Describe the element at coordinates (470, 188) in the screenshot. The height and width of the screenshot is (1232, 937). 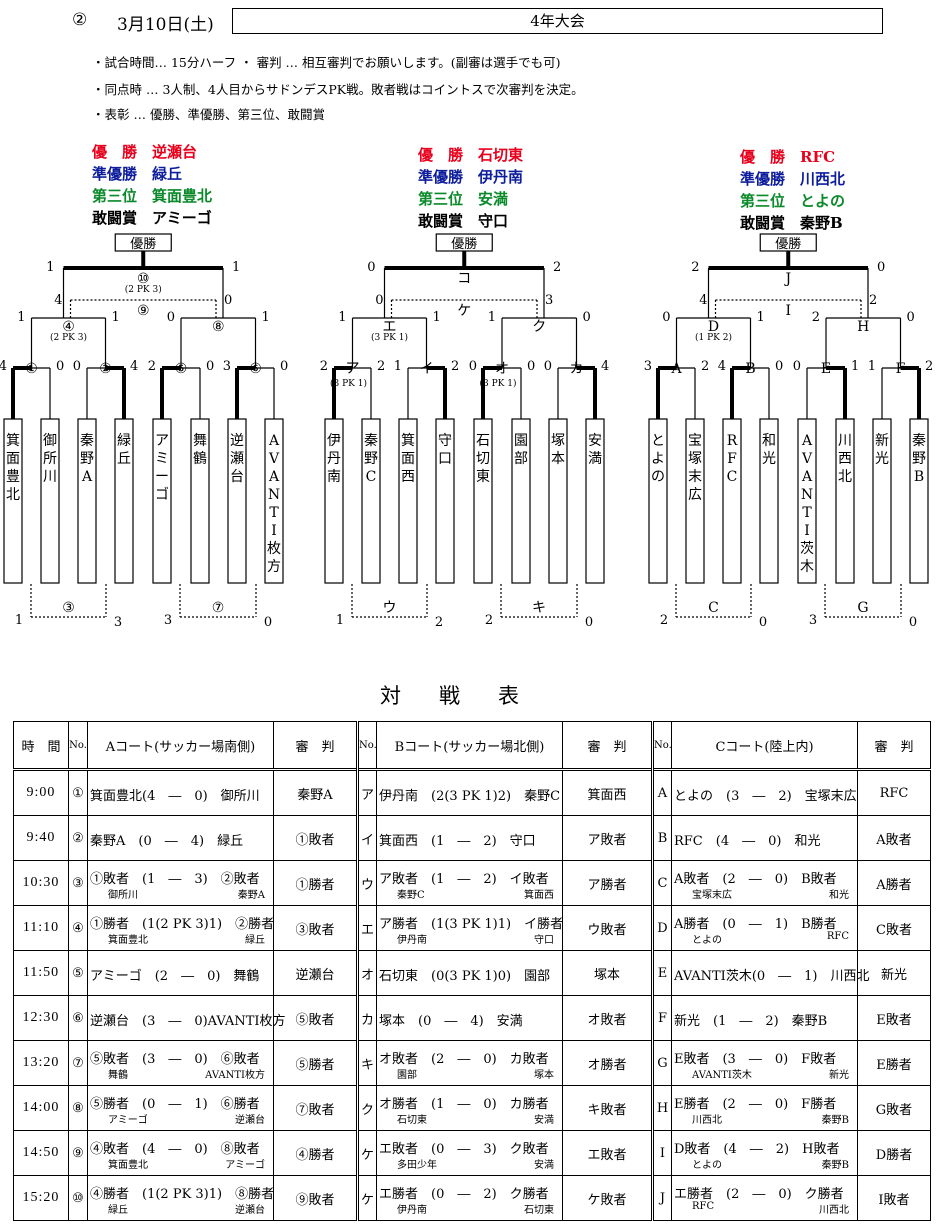
I see `awards-block-2: 優 勝 石切東 準優勝 伊丹南 第三位 安満 敢闘賞 守口` at that location.